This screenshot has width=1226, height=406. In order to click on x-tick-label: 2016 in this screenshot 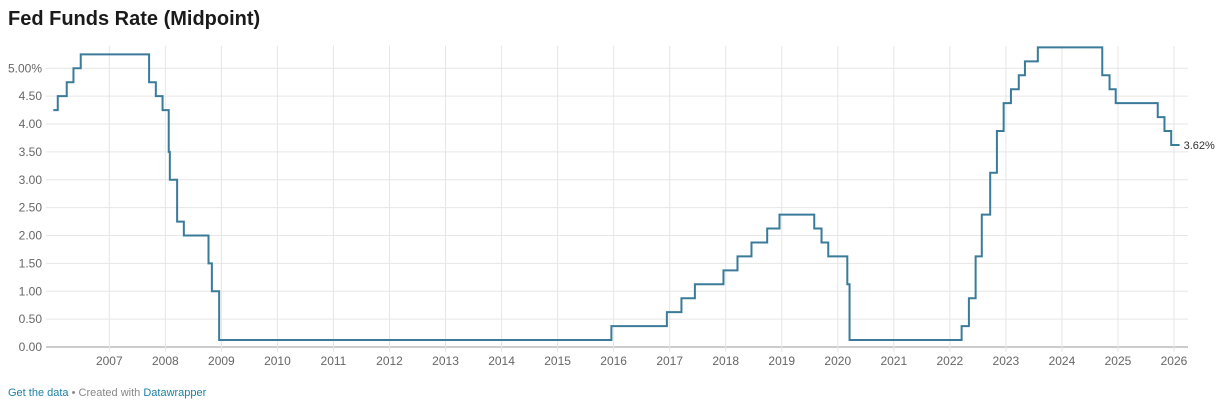, I will do `click(613, 361)`.